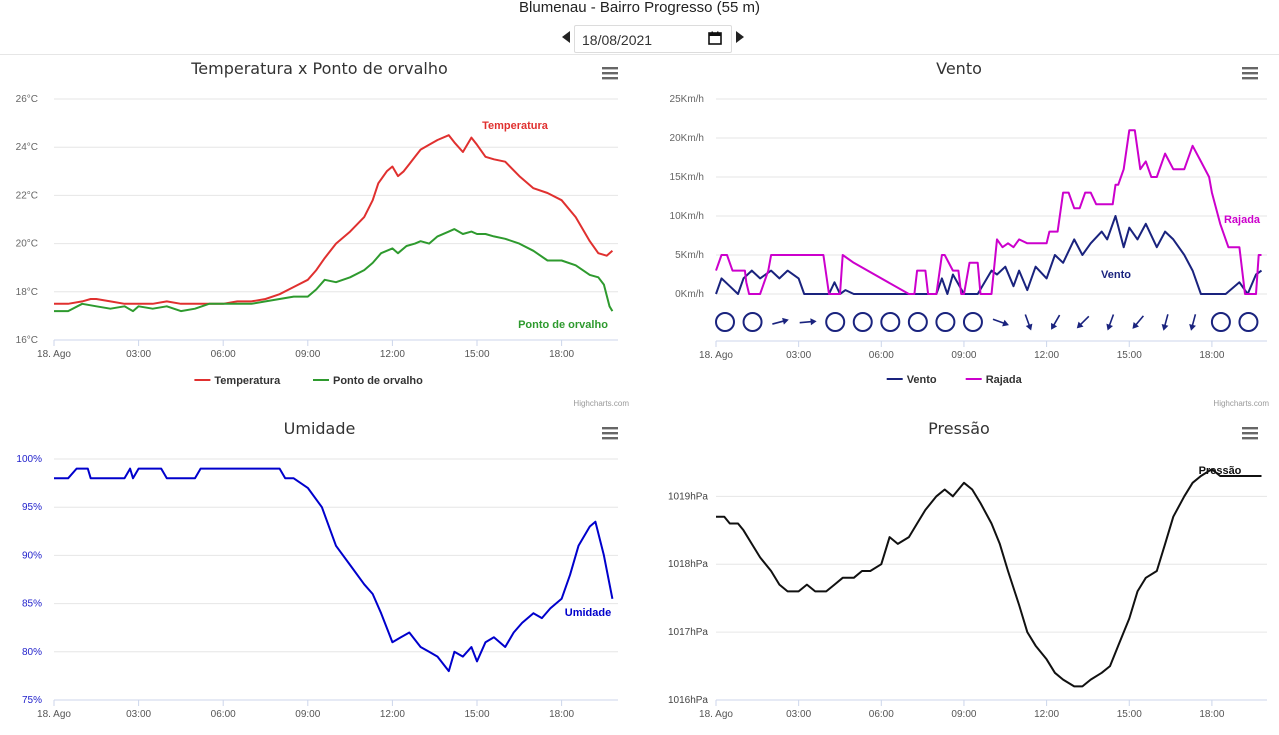 Image resolution: width=1279 pixels, height=735 pixels. I want to click on legend-item-1: Rajada, so click(994, 380).